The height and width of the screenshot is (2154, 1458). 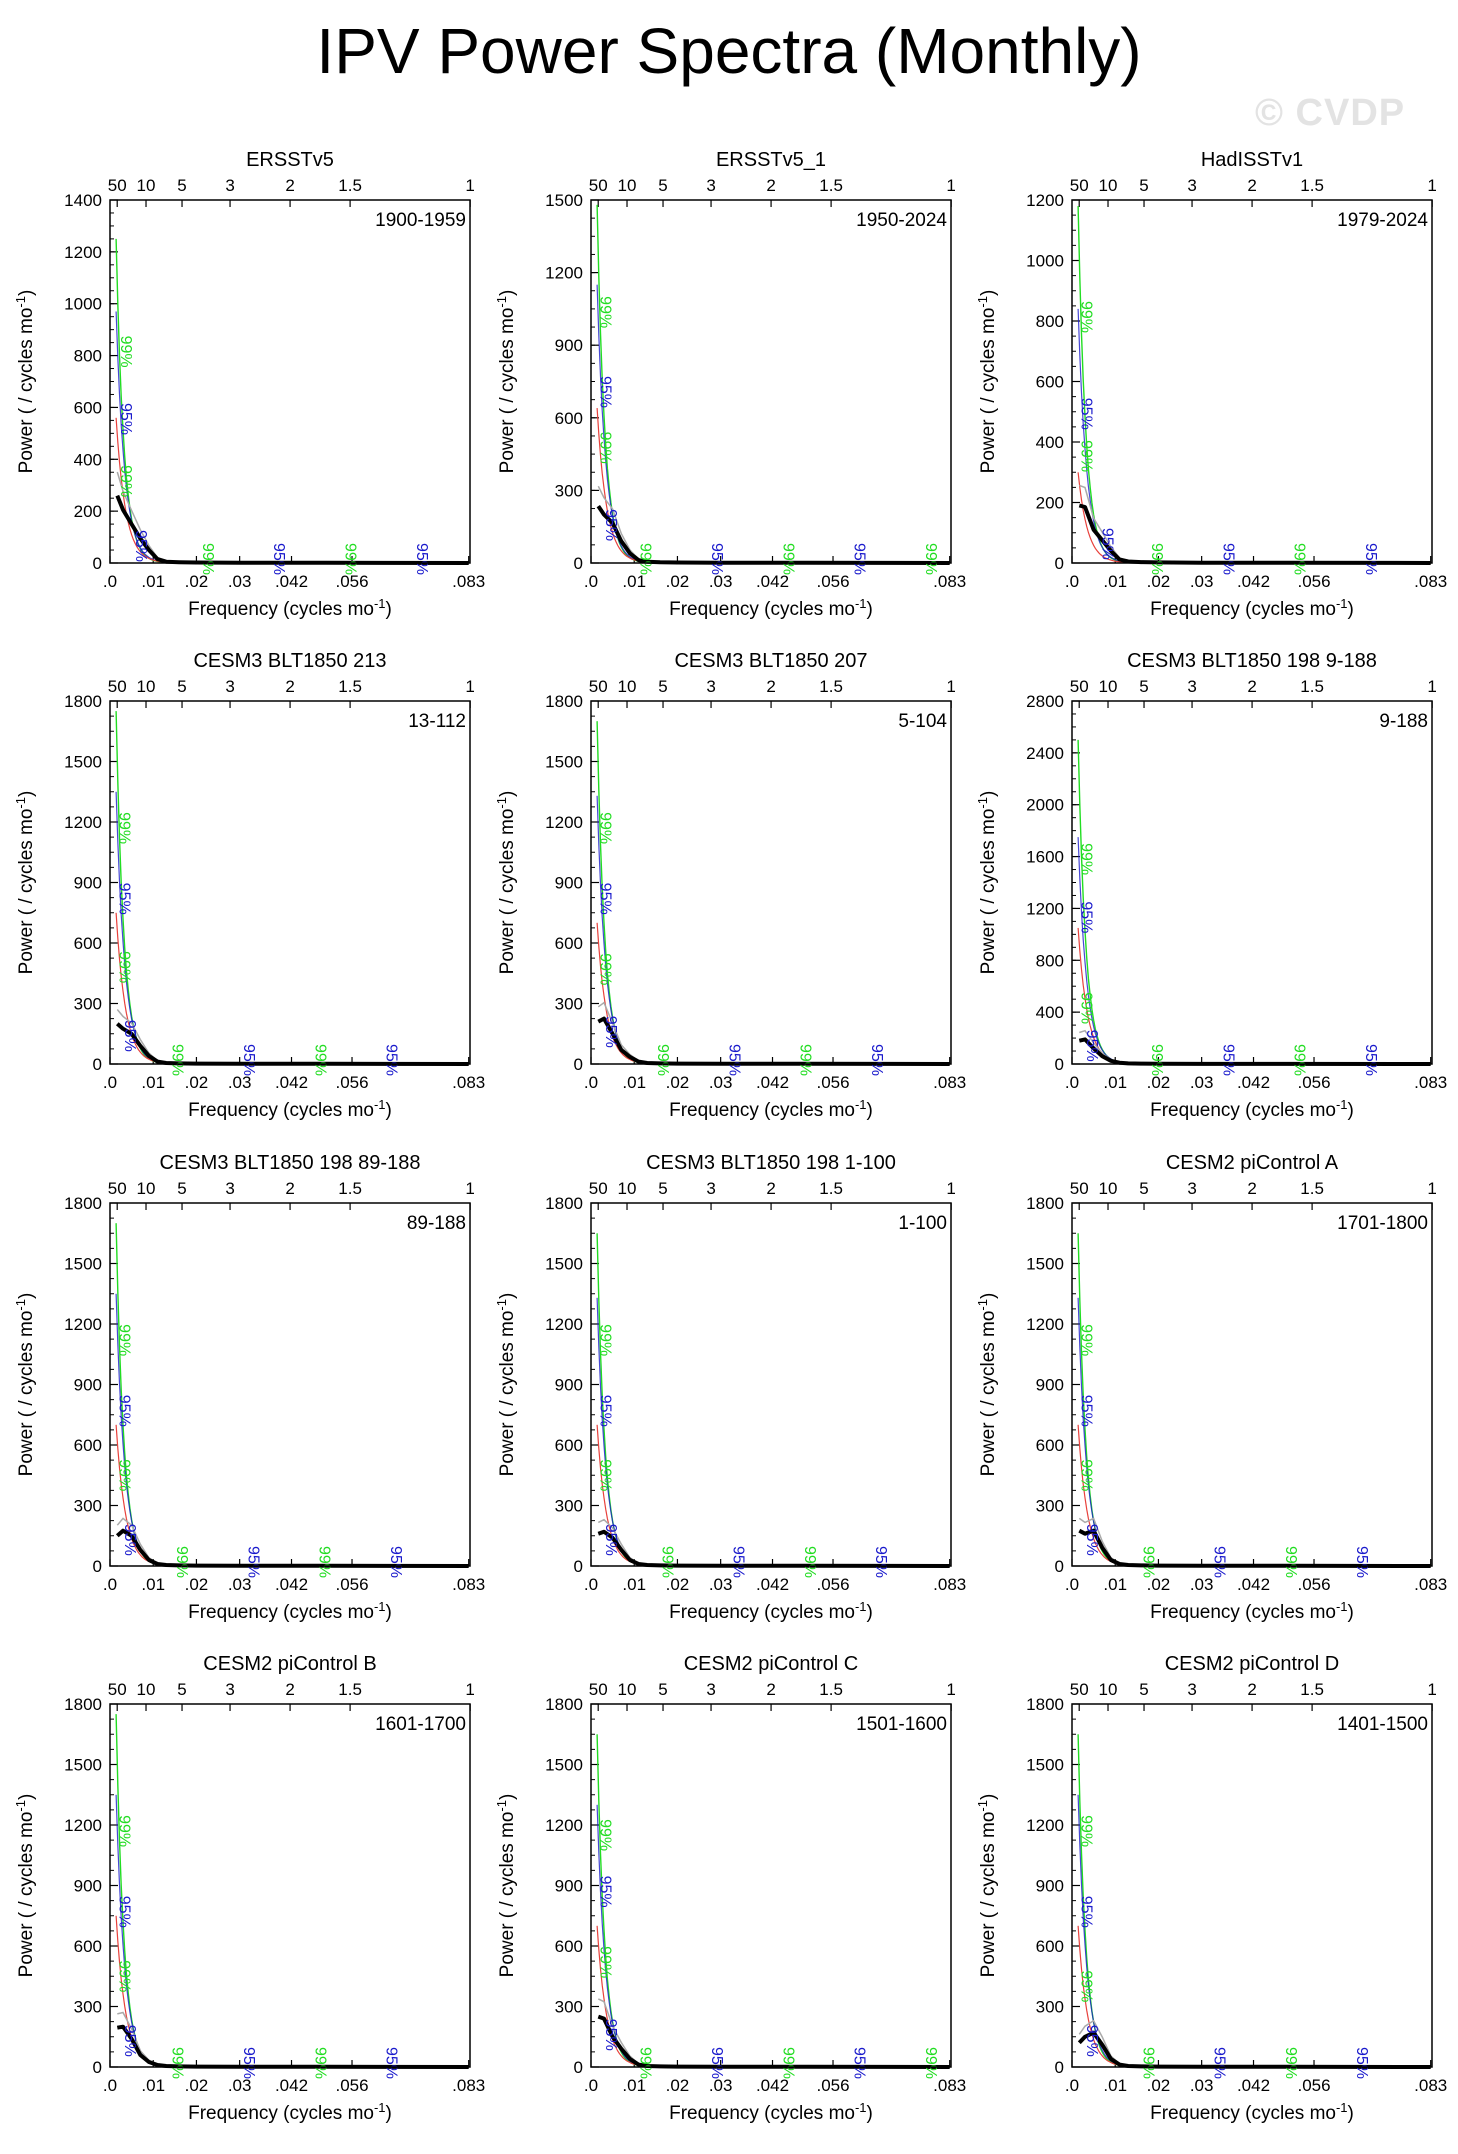 What do you see at coordinates (146, 1188) in the screenshot?
I see `top-tick-label: 10` at bounding box center [146, 1188].